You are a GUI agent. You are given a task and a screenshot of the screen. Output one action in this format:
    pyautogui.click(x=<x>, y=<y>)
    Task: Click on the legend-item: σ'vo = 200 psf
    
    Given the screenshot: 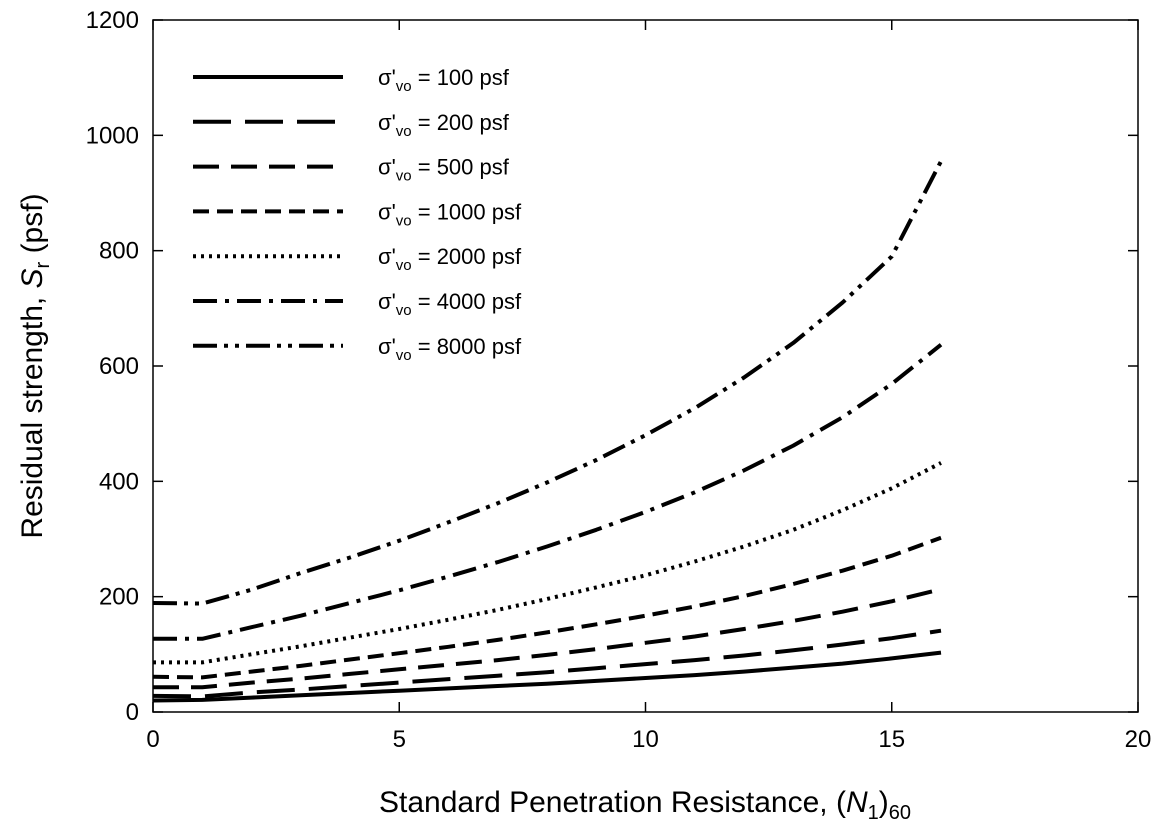 What is the action you would take?
    pyautogui.click(x=351, y=125)
    